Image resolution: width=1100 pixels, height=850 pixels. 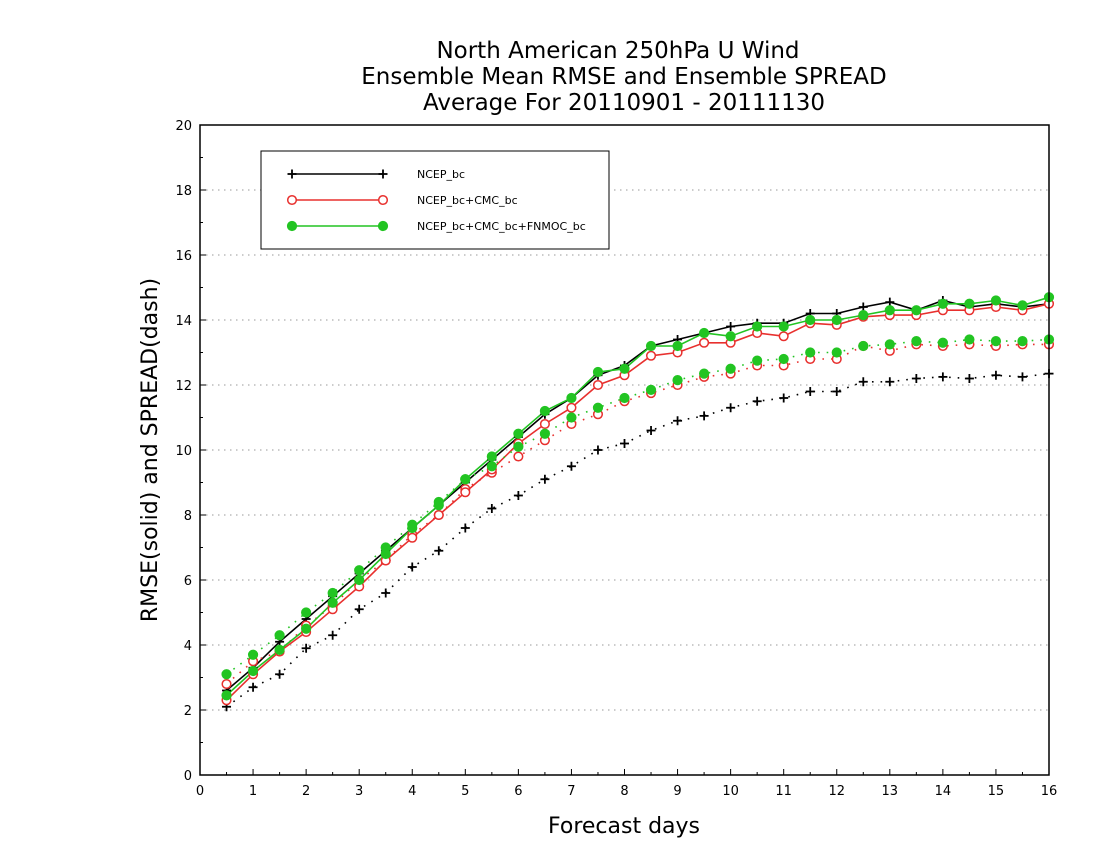 I want to click on y-tick-label: 6, so click(x=188, y=581).